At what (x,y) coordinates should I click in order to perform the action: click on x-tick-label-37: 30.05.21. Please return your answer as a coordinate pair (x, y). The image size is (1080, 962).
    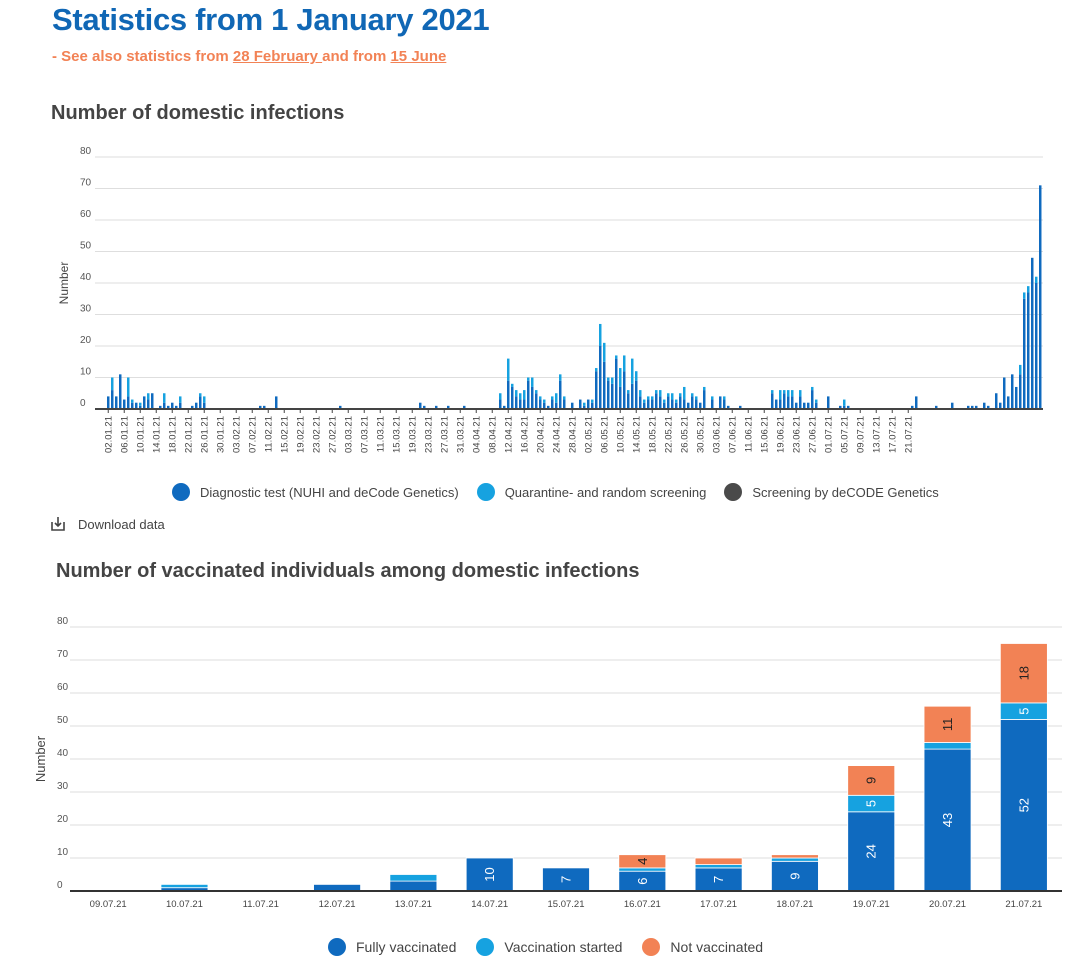
    Looking at the image, I should click on (701, 434).